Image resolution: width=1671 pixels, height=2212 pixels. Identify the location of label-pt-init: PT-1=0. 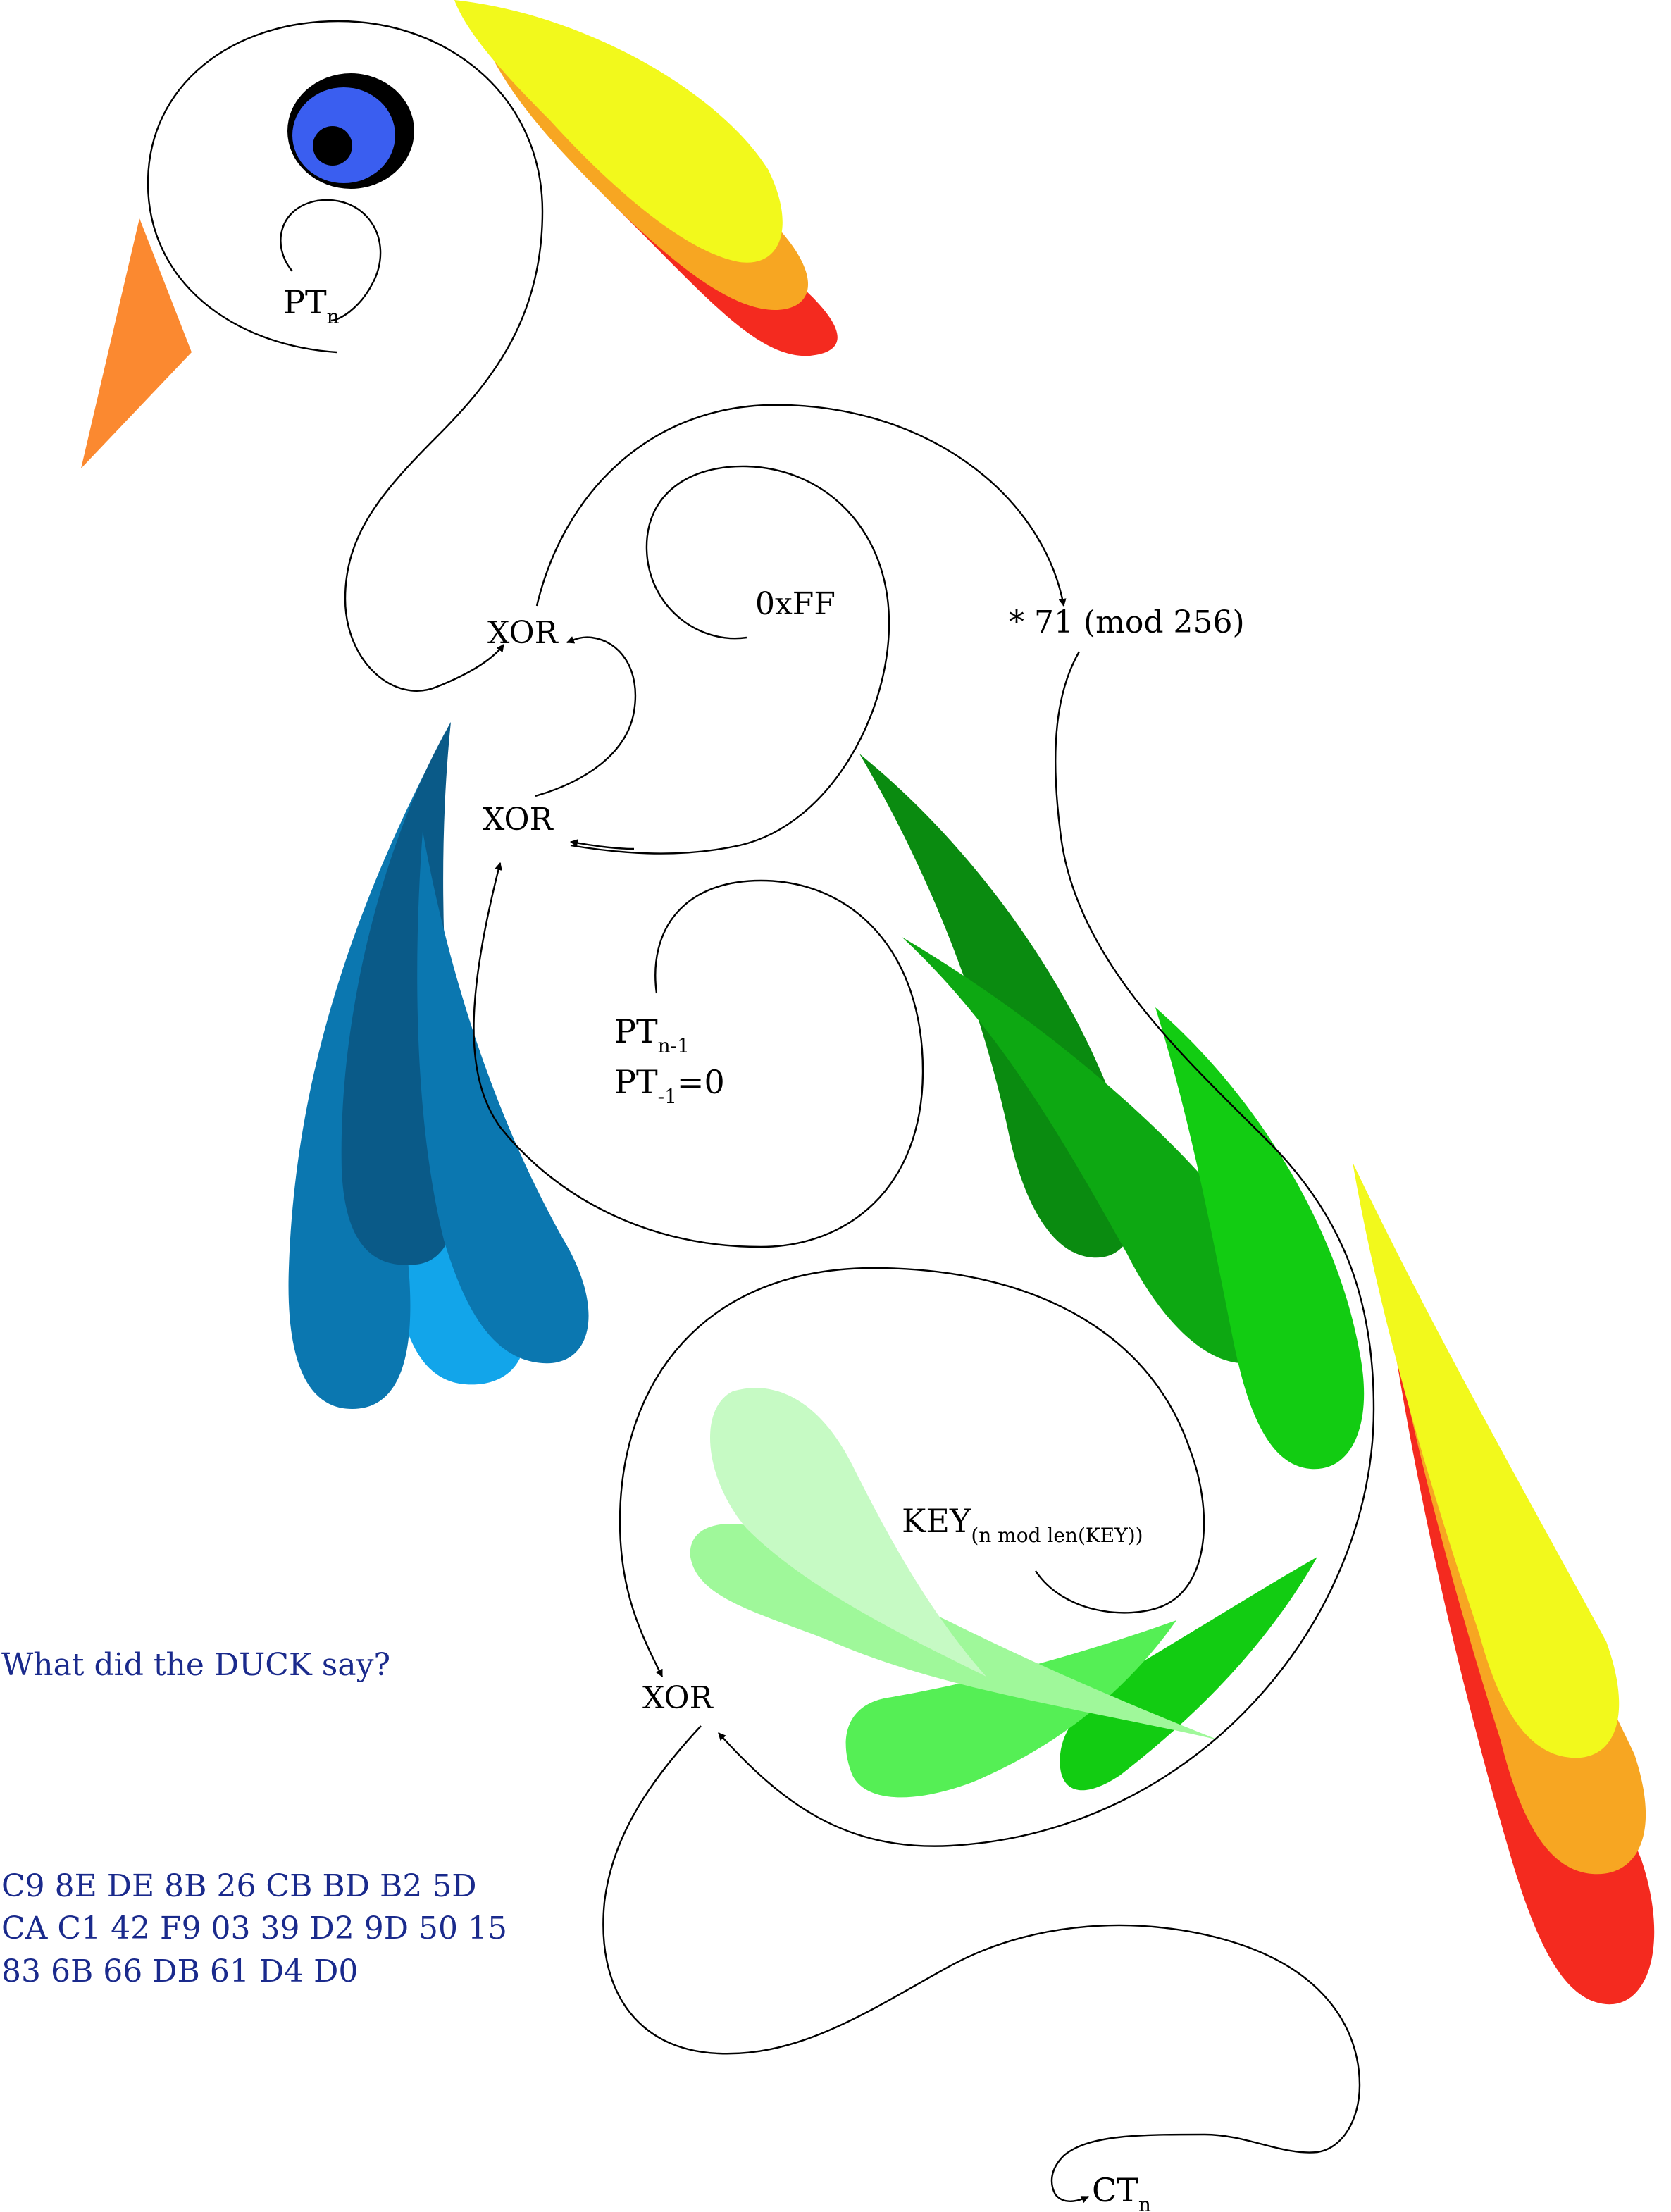
(669, 1085).